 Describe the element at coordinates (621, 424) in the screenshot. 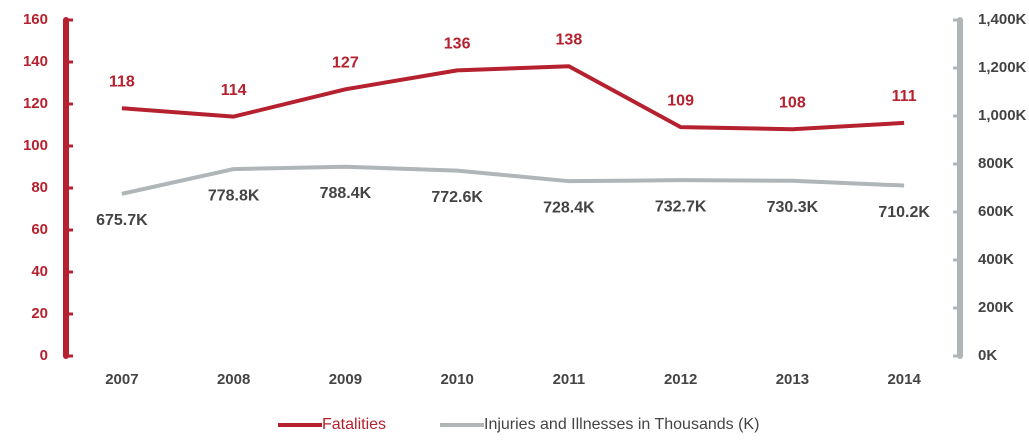

I see `legend-label: Injuries and Illnesses in Thousands (K)` at that location.